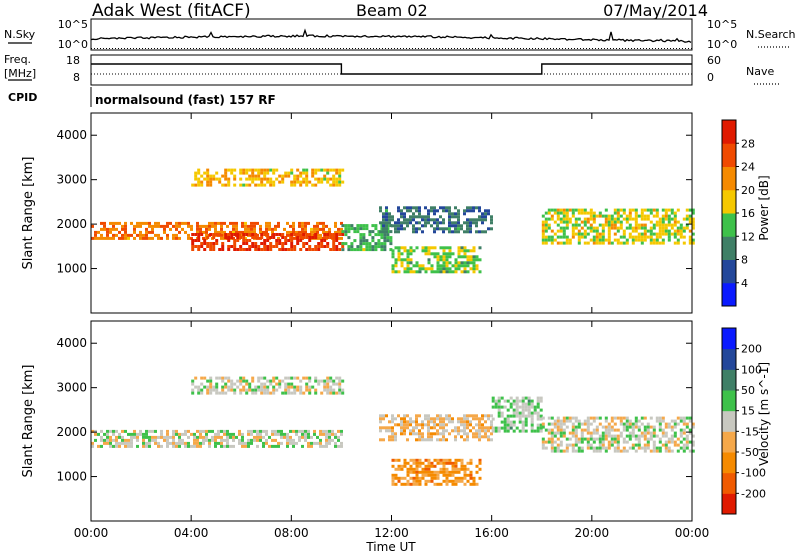 This screenshot has width=800, height=558. Describe the element at coordinates (73, 60) in the screenshot. I see `freq-tick-top: 18` at that location.